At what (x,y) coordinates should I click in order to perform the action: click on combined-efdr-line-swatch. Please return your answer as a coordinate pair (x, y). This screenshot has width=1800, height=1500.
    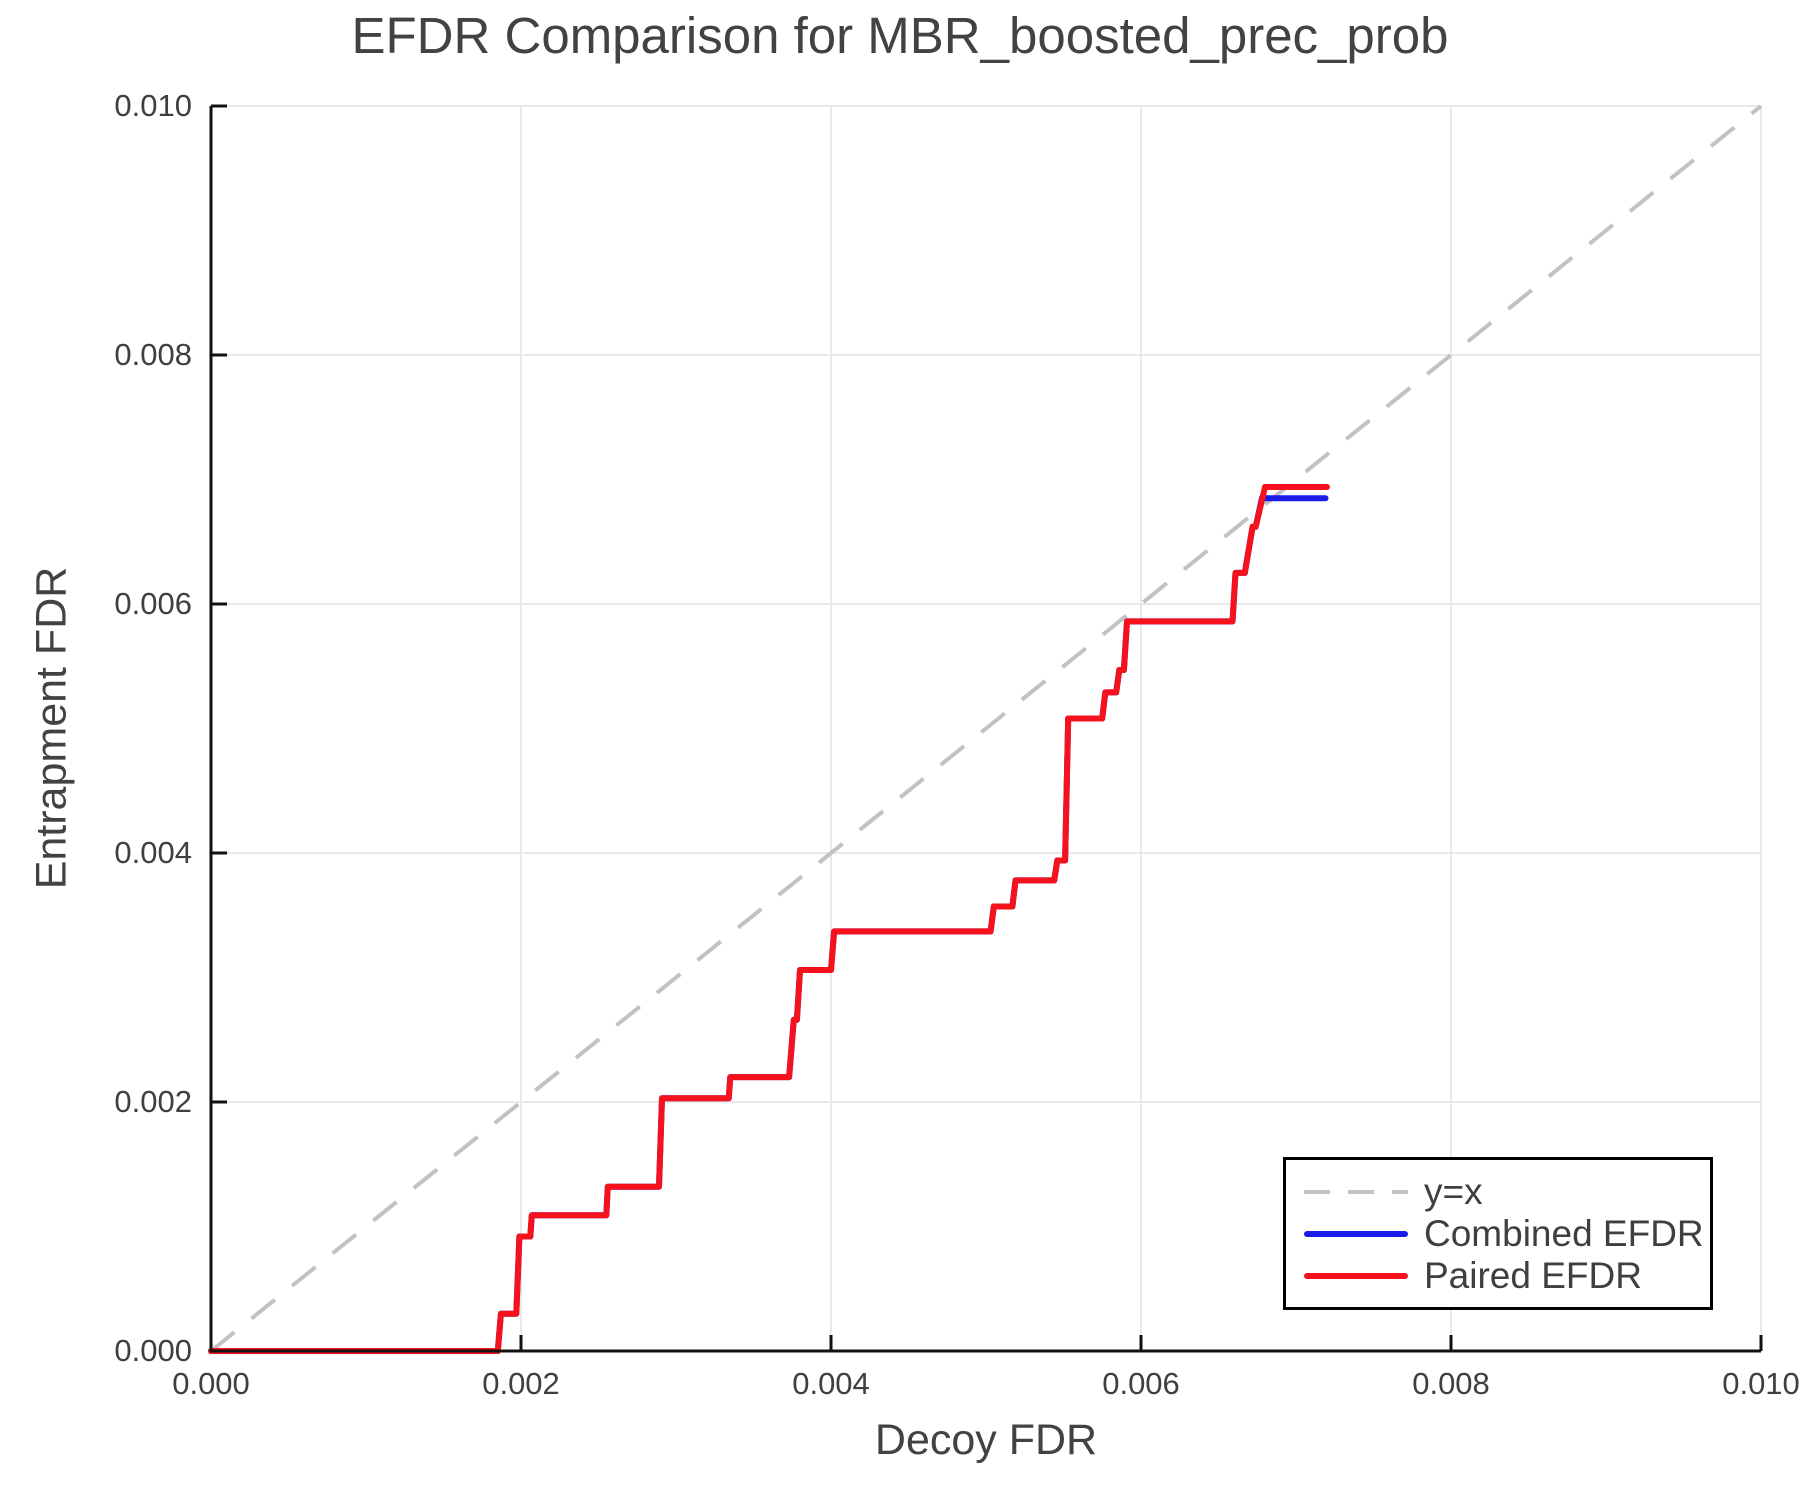
    Looking at the image, I should click on (1356, 1233).